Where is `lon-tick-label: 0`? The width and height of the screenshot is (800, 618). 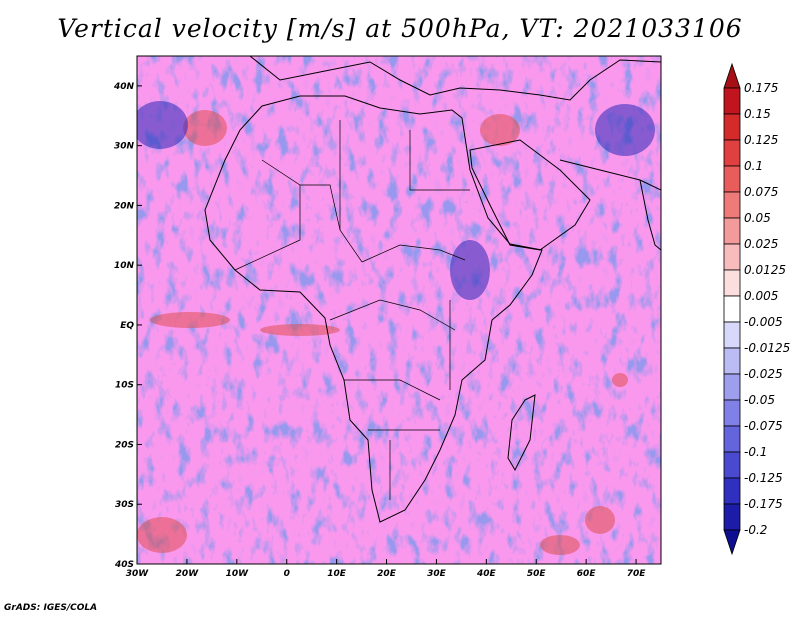 lon-tick-label: 0 is located at coordinates (287, 574).